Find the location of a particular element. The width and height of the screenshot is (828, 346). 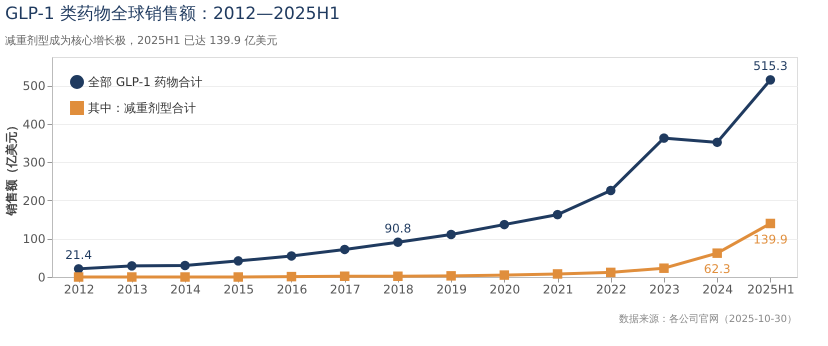

x-tick-label: 2016 is located at coordinates (292, 289).